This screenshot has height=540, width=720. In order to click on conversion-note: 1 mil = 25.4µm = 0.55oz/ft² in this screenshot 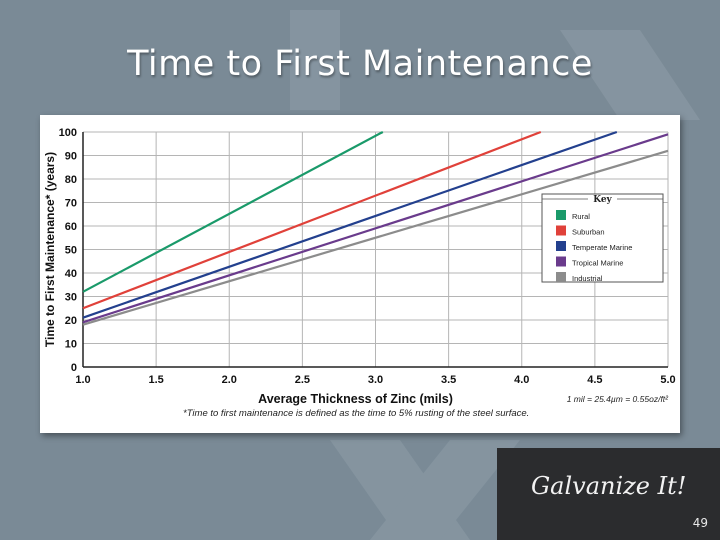, I will do `click(618, 399)`.